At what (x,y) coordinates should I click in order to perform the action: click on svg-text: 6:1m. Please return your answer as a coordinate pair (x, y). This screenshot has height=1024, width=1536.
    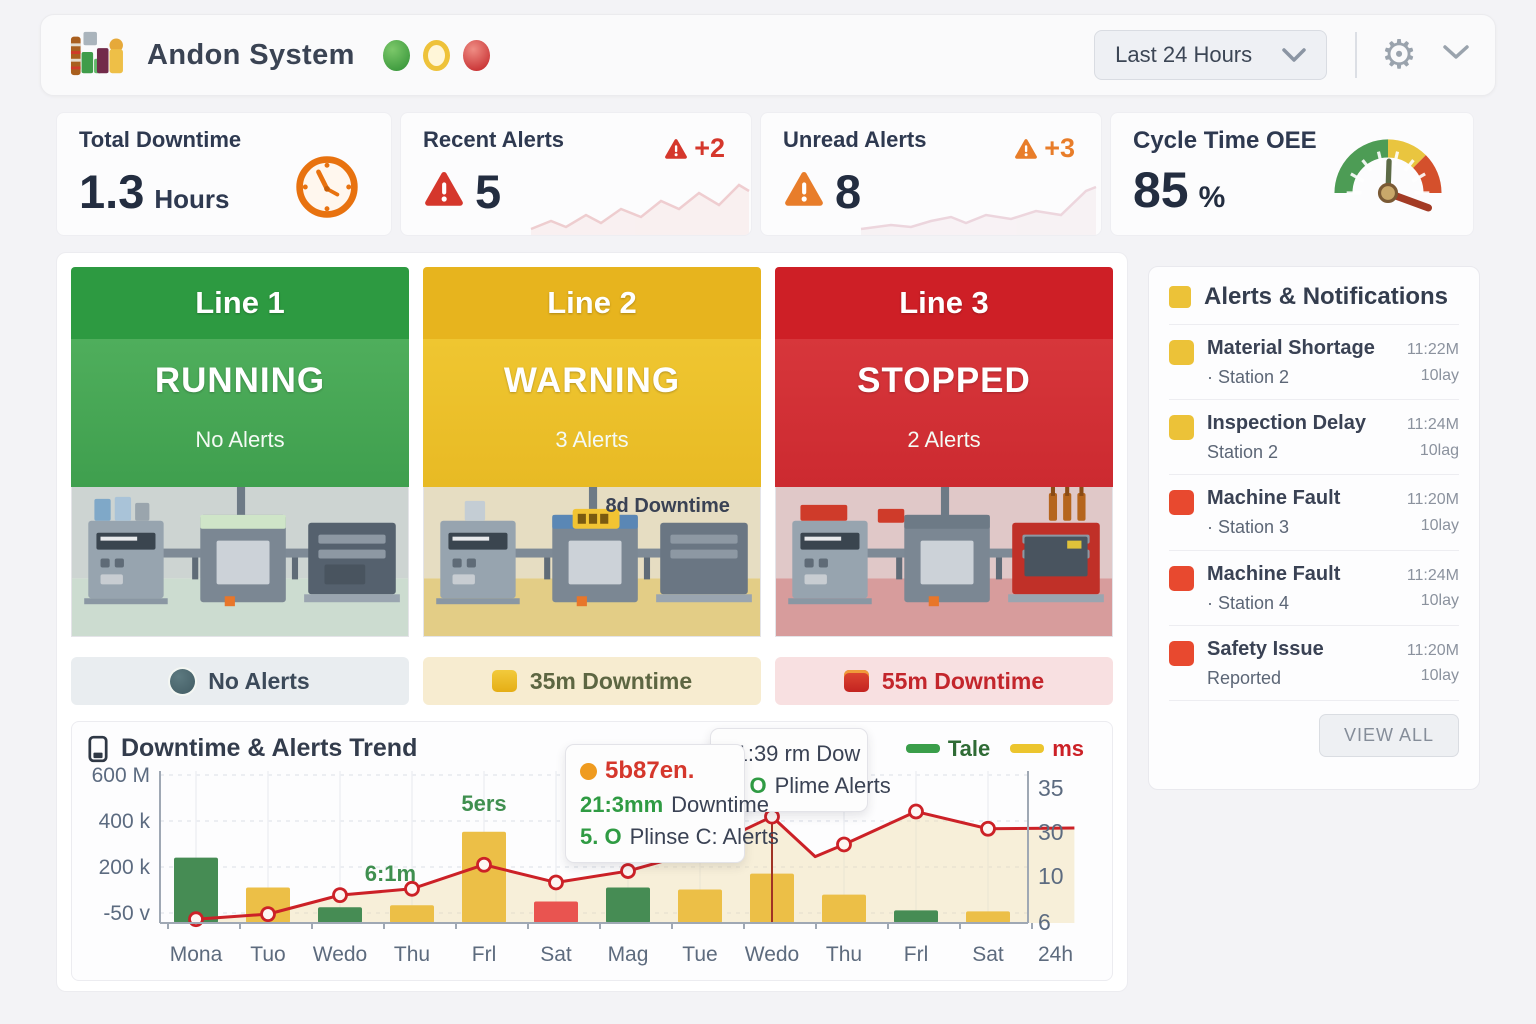
    Looking at the image, I should click on (390, 873).